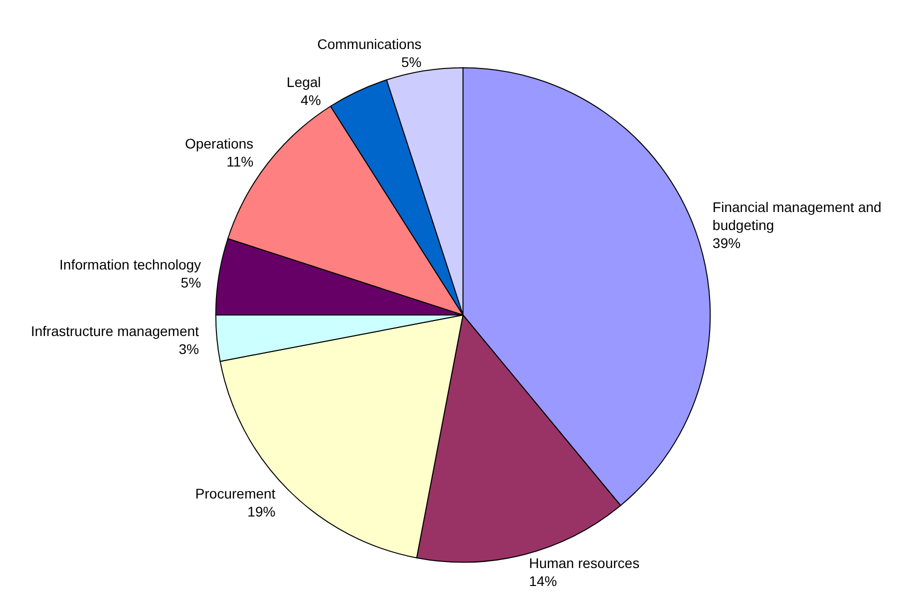 Image resolution: width=910 pixels, height=603 pixels. I want to click on slice-label: Human resources, so click(584, 562).